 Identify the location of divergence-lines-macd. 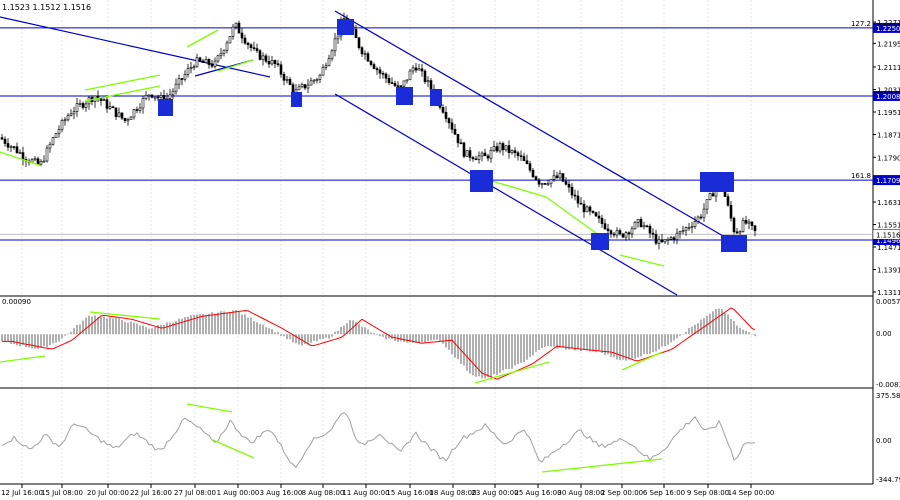
(331, 347).